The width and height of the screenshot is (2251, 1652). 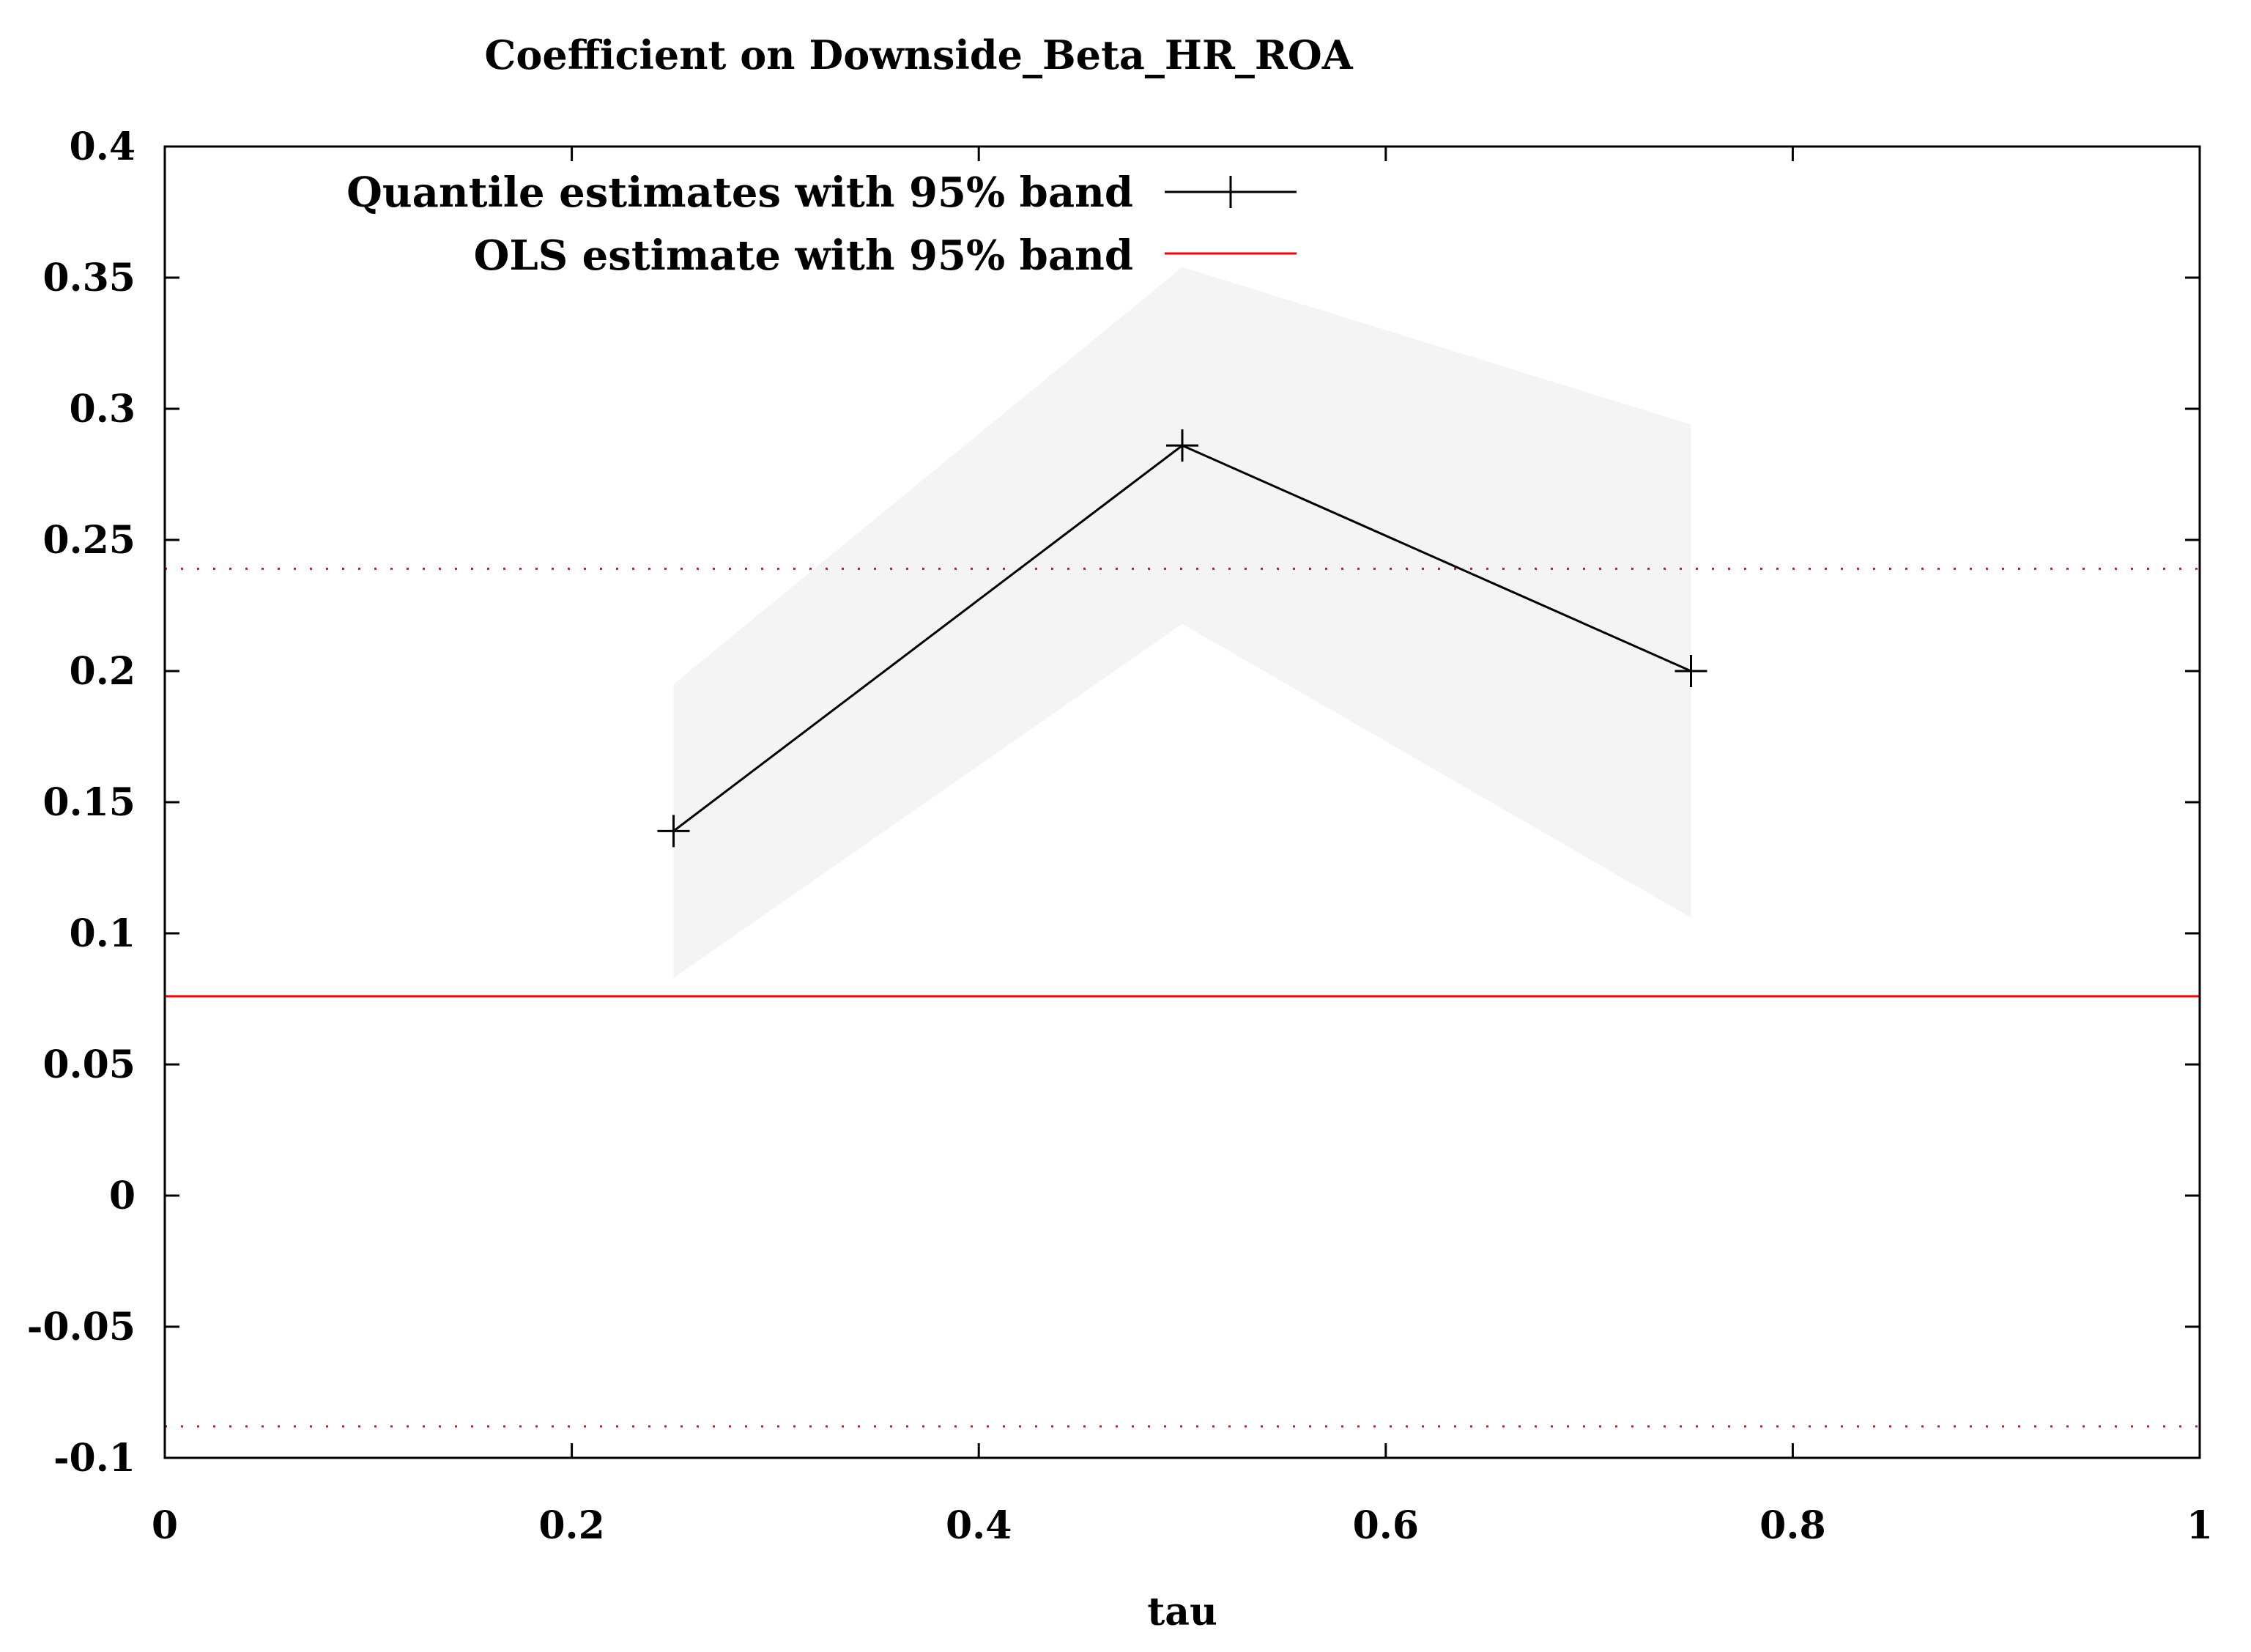 I want to click on chart-title: Coefficient on Downside_Beta_HR_ROA, so click(x=918, y=55).